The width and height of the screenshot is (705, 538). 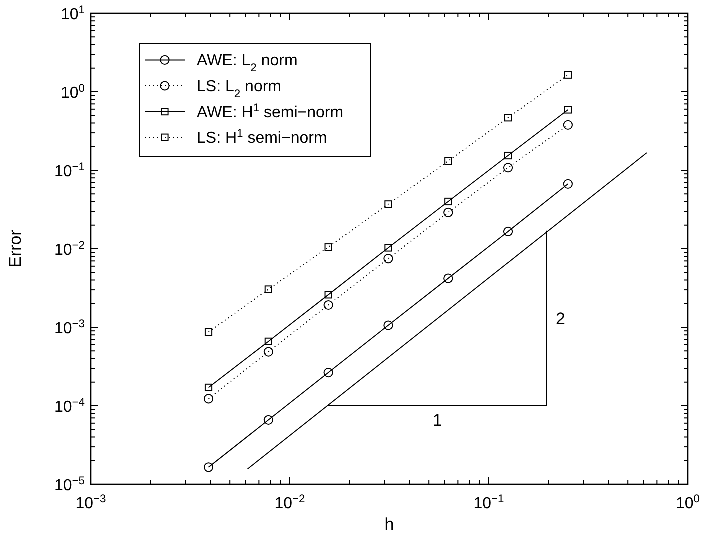 What do you see at coordinates (239, 89) in the screenshot?
I see `legend-label: LS: L$_{2}$ norm` at bounding box center [239, 89].